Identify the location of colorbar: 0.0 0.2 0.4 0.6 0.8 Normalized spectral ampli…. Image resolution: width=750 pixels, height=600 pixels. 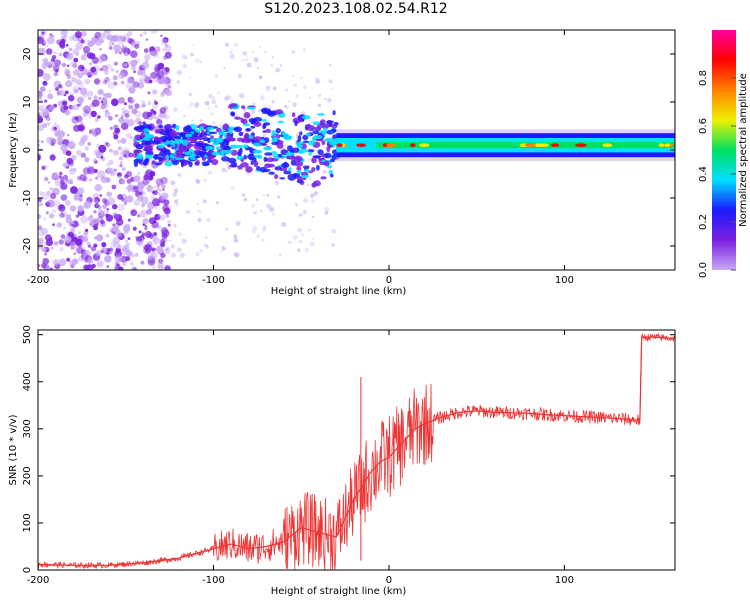
(723, 154).